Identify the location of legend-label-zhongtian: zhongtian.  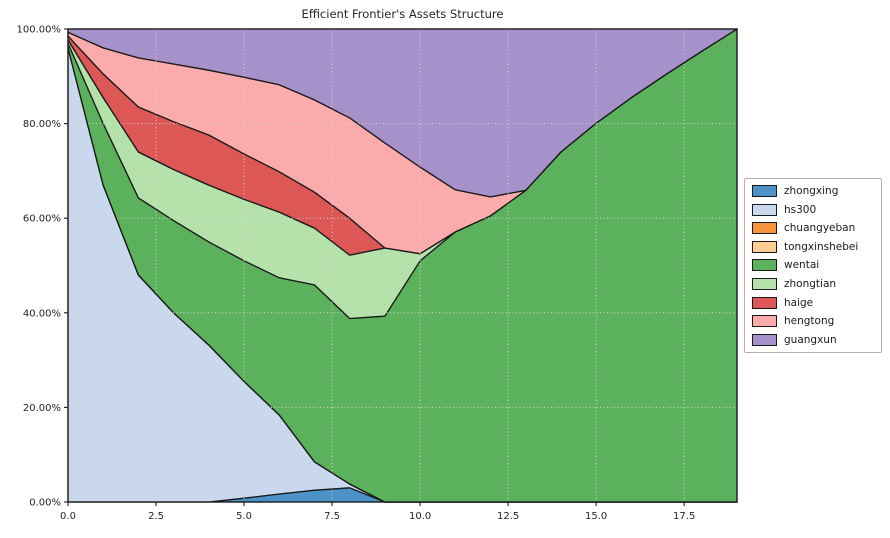
(810, 283).